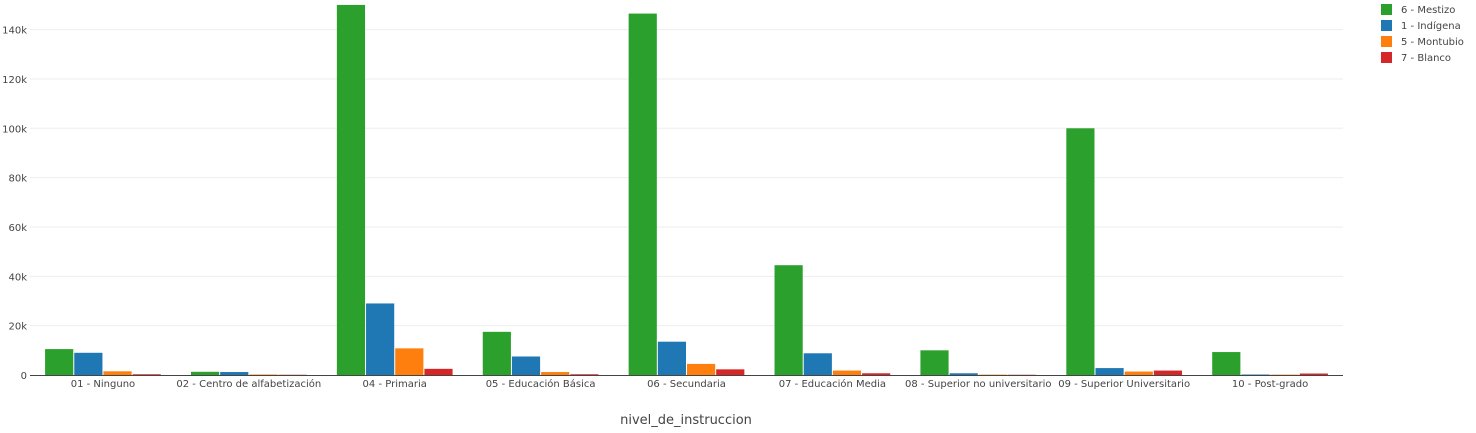 Image resolution: width=1476 pixels, height=433 pixels. Describe the element at coordinates (24, 376) in the screenshot. I see `y-tick-label: 0` at that location.